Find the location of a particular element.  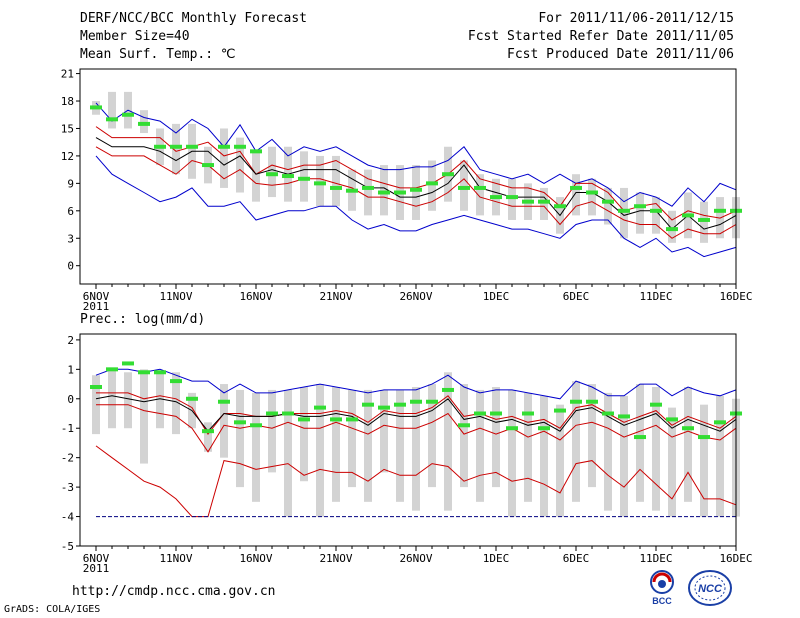

member-size: Member Size=40 is located at coordinates (135, 36).